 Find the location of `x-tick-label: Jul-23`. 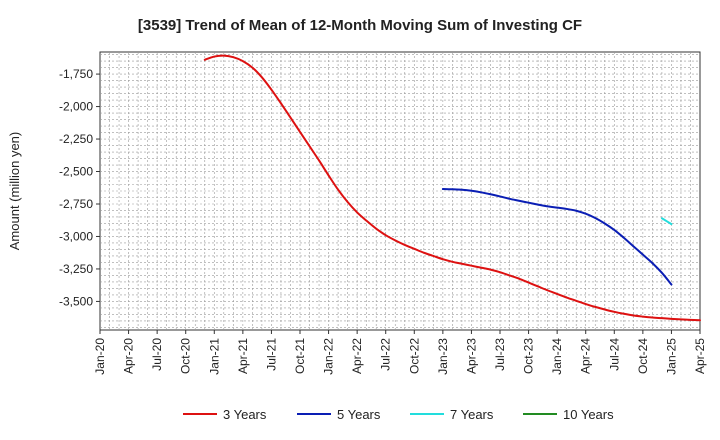

x-tick-label: Jul-23 is located at coordinates (500, 354).